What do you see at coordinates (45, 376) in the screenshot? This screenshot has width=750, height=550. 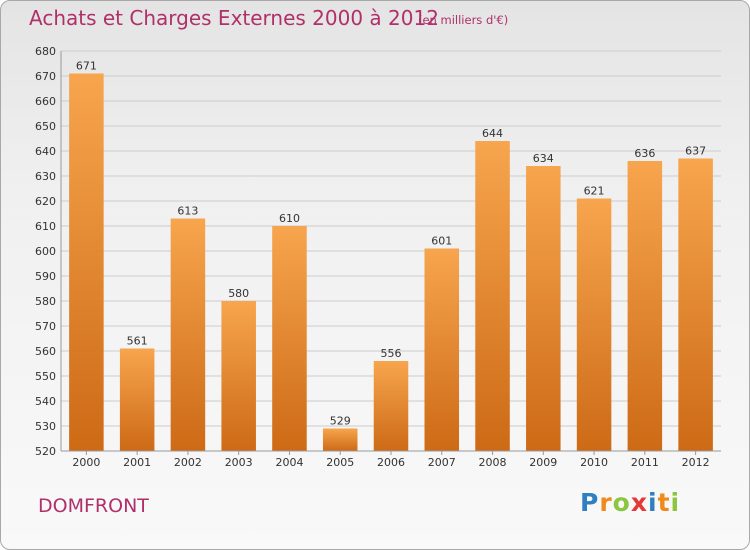 I see `y-tick-label: 550` at bounding box center [45, 376].